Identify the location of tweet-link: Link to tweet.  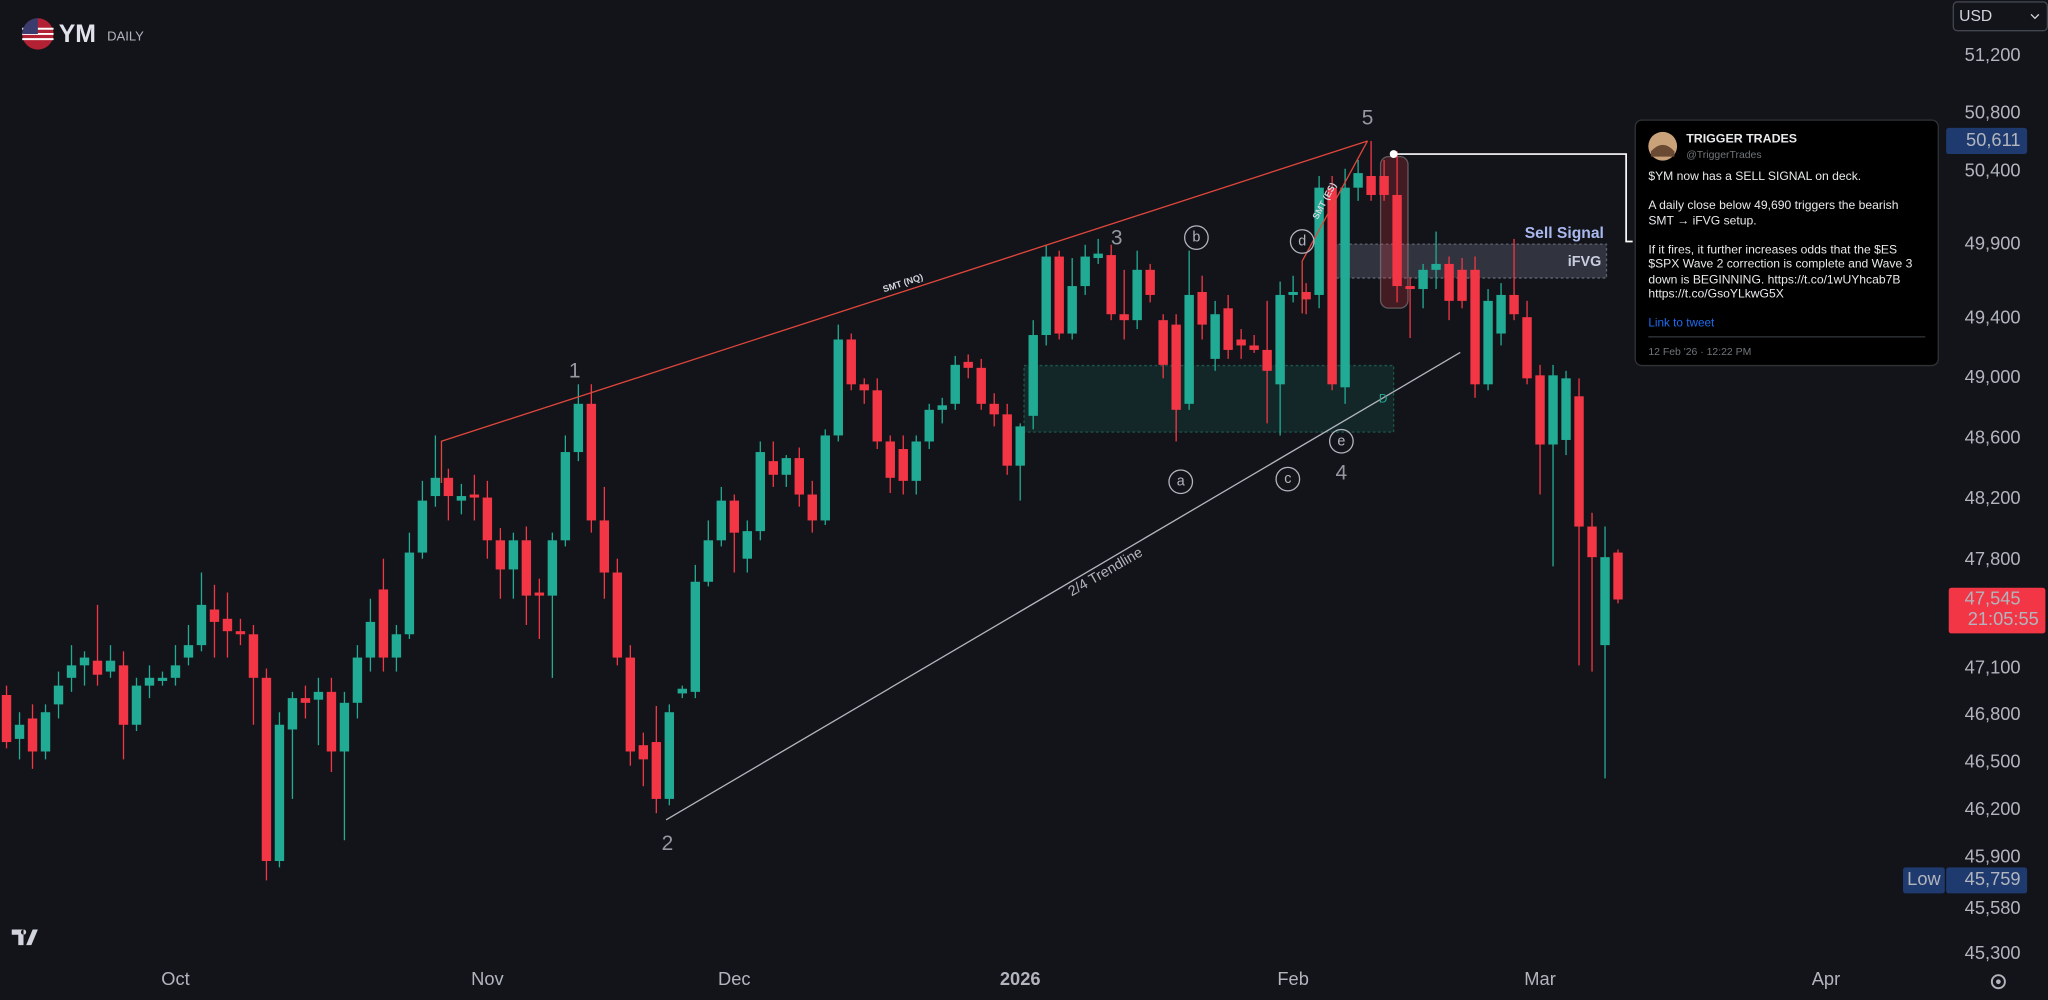
(1681, 322).